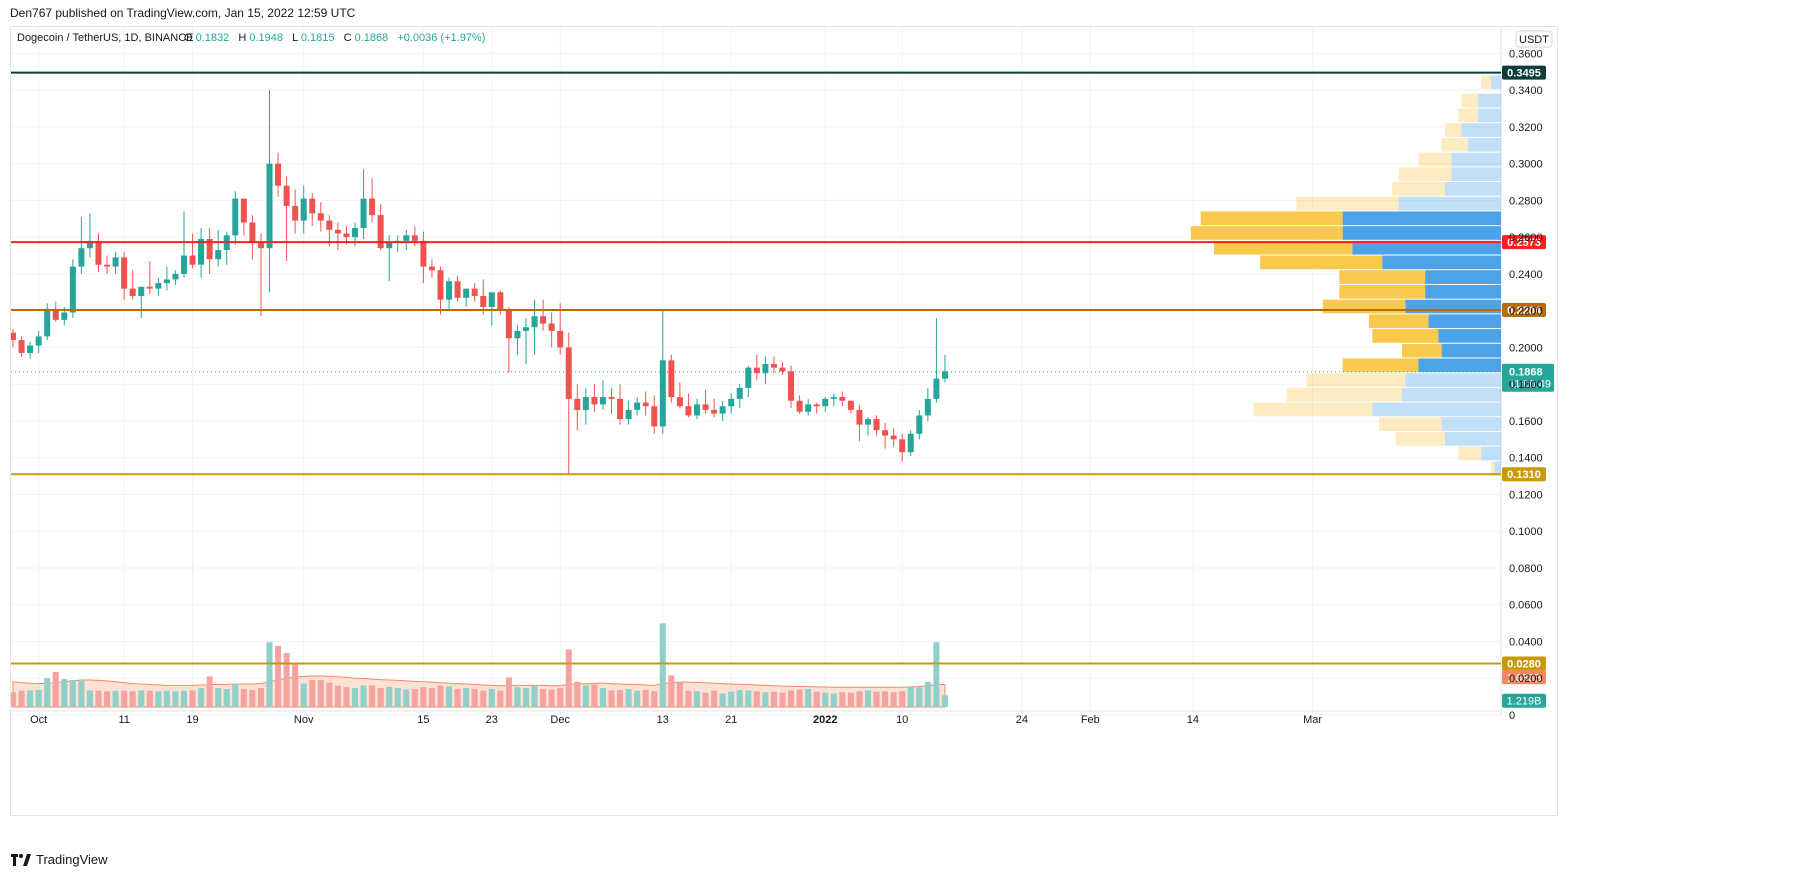 This screenshot has height=881, width=1816. What do you see at coordinates (1526, 238) in the screenshot?
I see `price-tick-label: 0.2600` at bounding box center [1526, 238].